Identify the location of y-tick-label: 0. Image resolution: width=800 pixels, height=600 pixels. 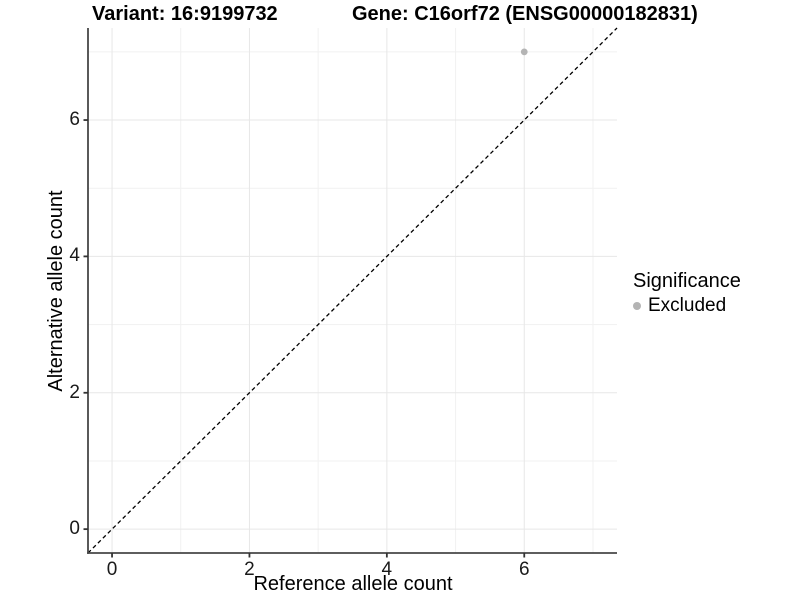
(74, 529).